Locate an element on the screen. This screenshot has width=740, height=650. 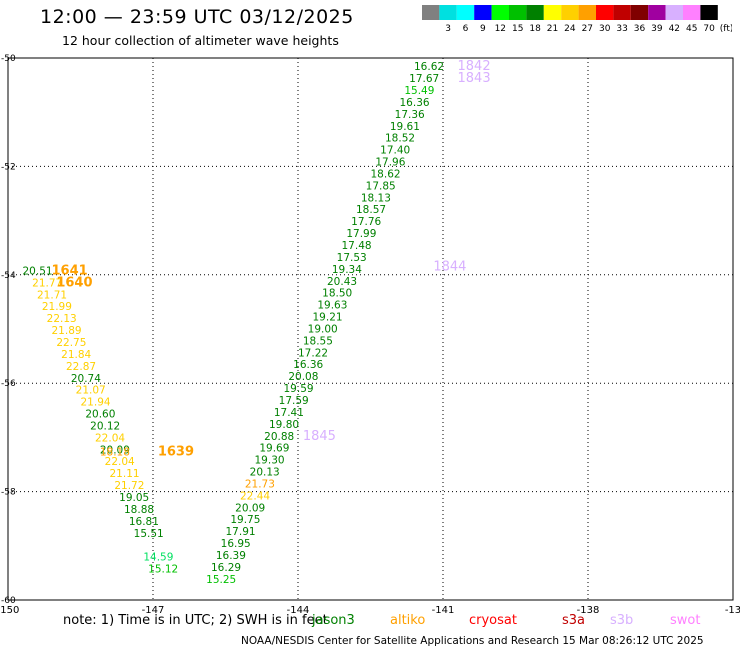
x-tick-label: -141 is located at coordinates (443, 610).